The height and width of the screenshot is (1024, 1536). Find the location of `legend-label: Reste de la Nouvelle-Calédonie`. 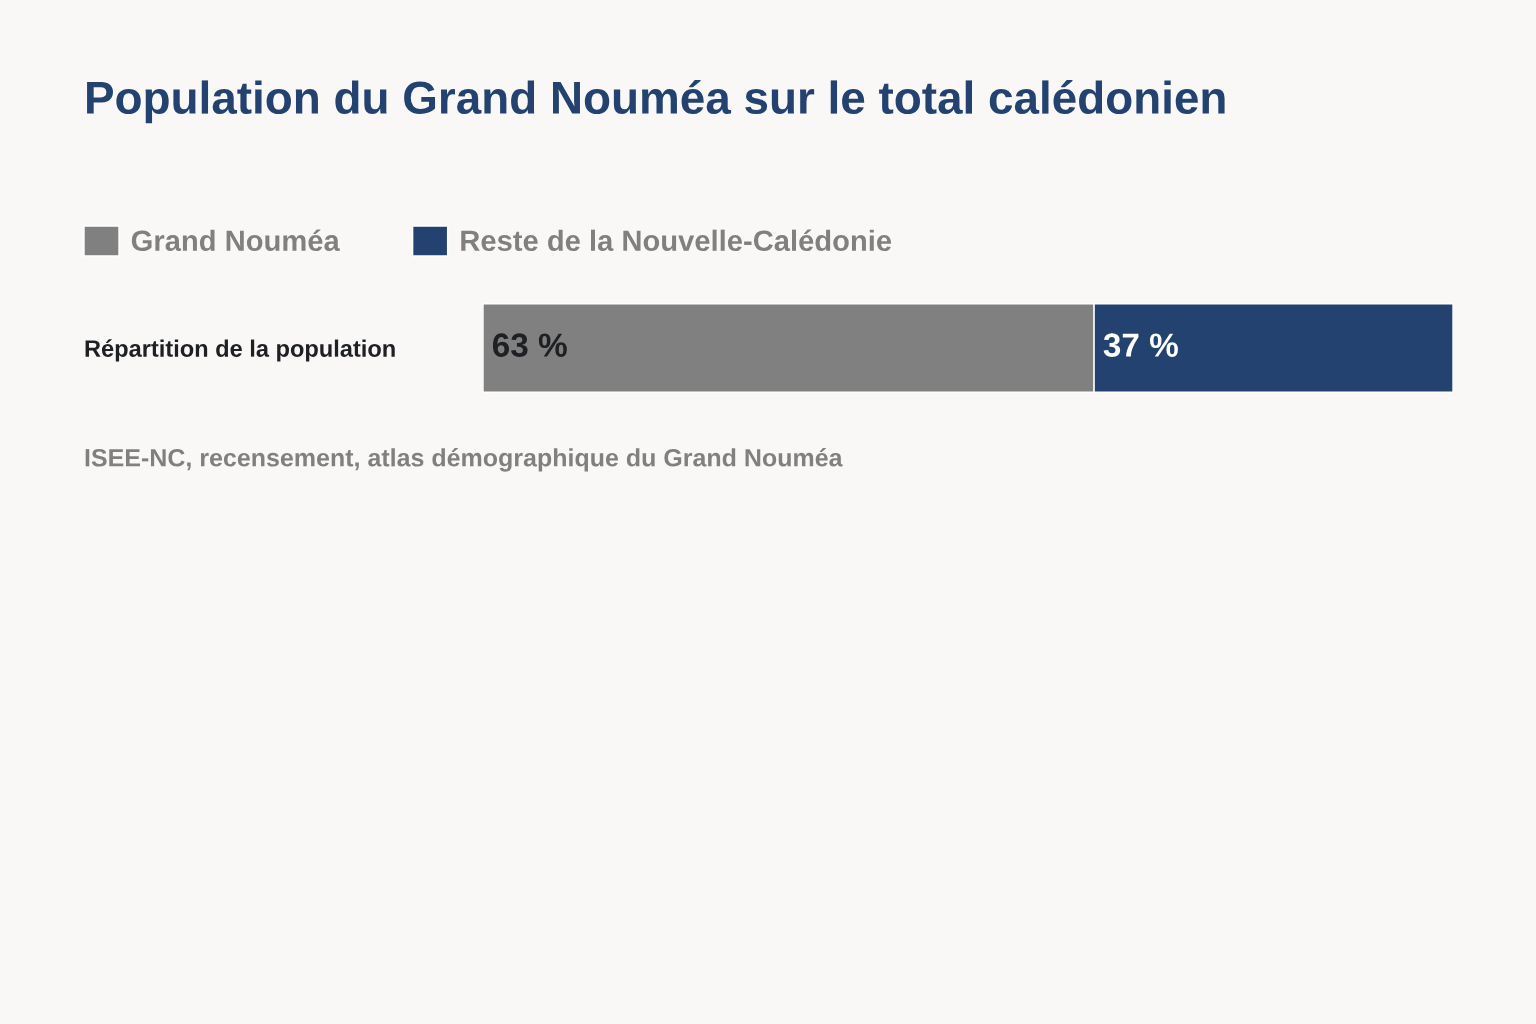

legend-label: Reste de la Nouvelle-Calédonie is located at coordinates (676, 240).